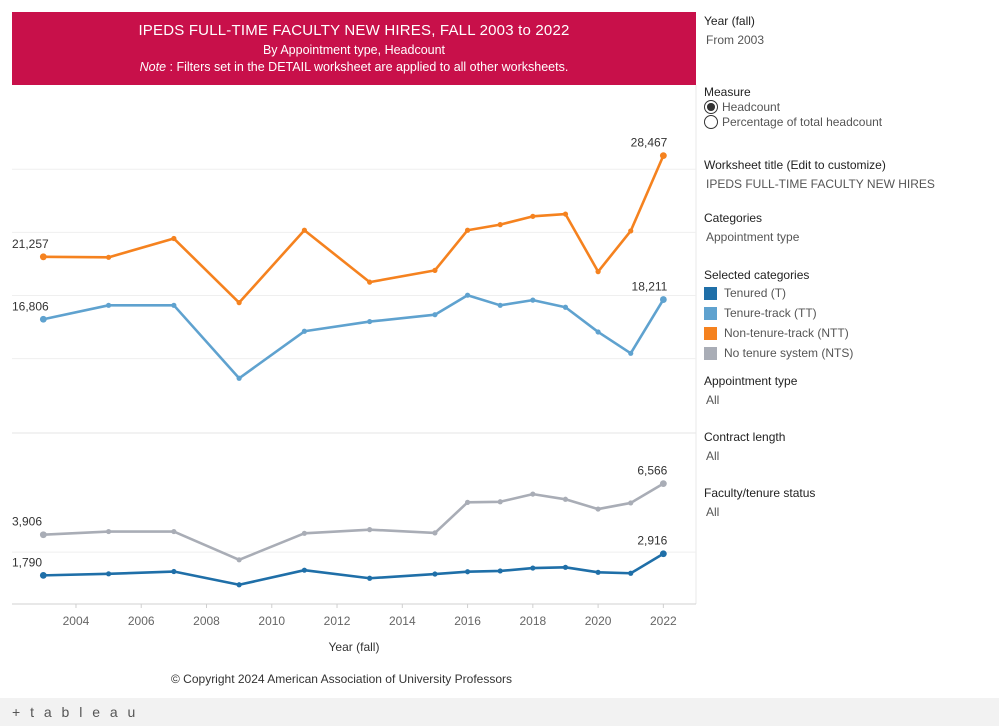  Describe the element at coordinates (141, 621) in the screenshot. I see `x-tick-label: 2006` at that location.